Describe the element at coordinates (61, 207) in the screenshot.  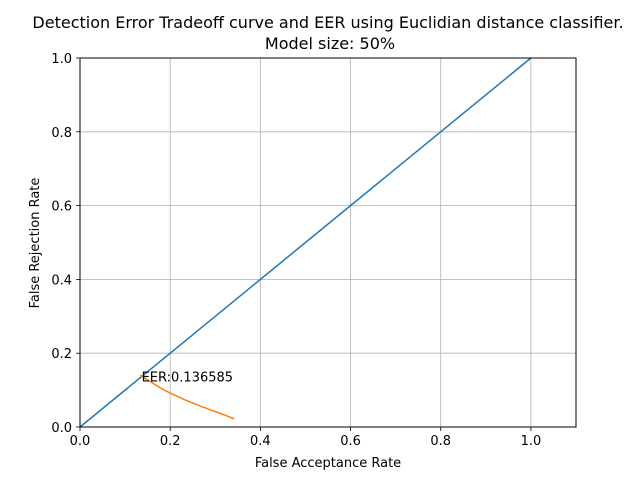
I see `y-tick-label: 0.6` at that location.